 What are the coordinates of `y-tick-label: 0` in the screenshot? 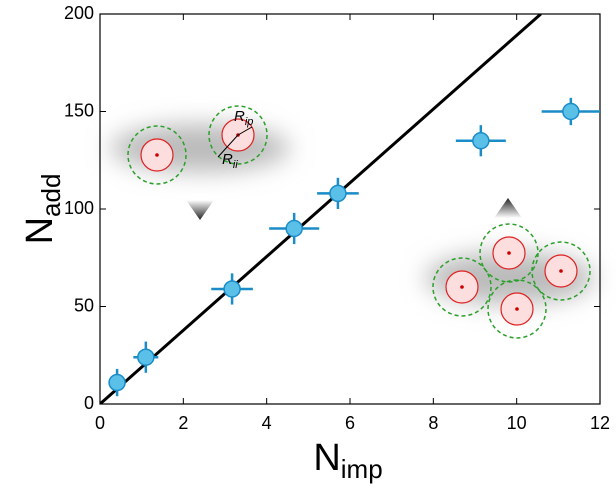 It's located at (89, 403).